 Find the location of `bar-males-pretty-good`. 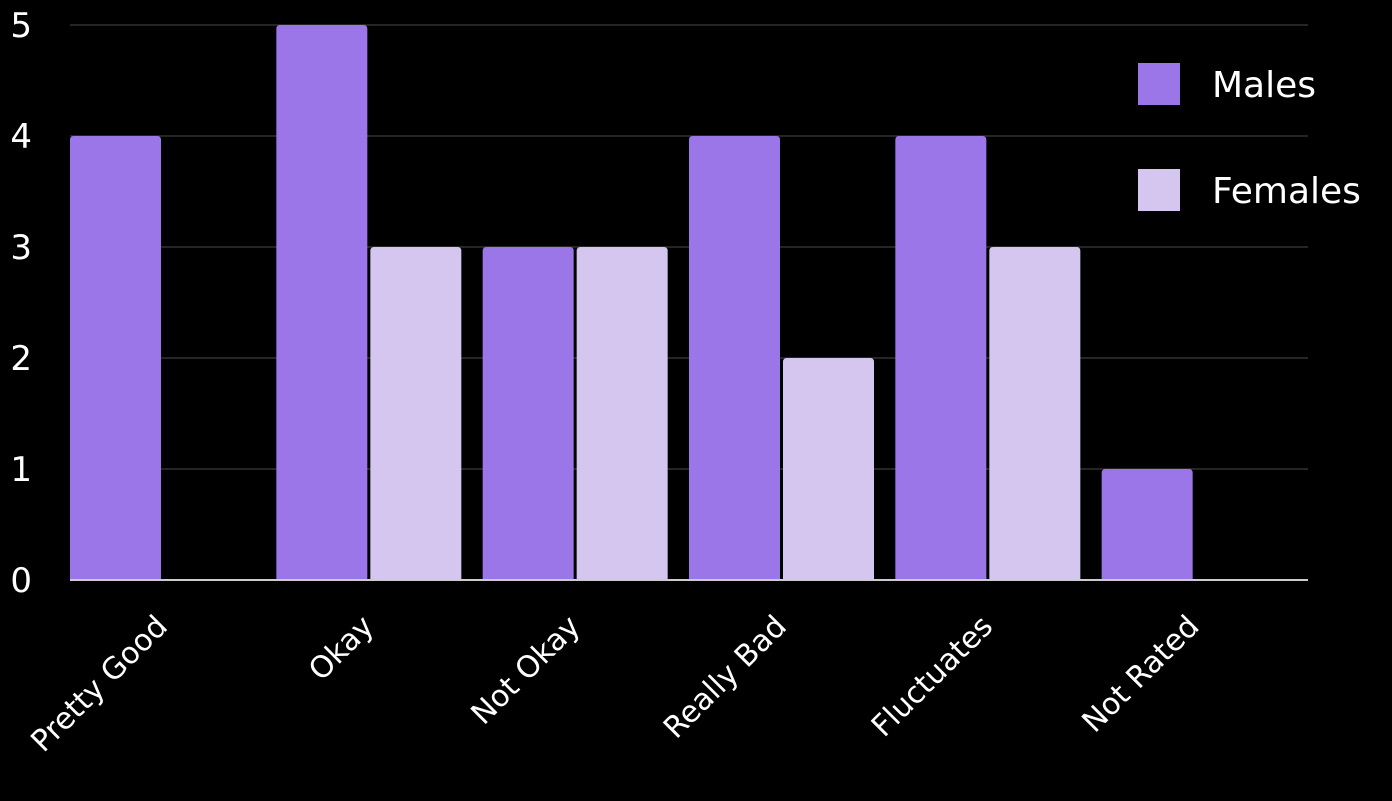

bar-males-pretty-good is located at coordinates (115, 358).